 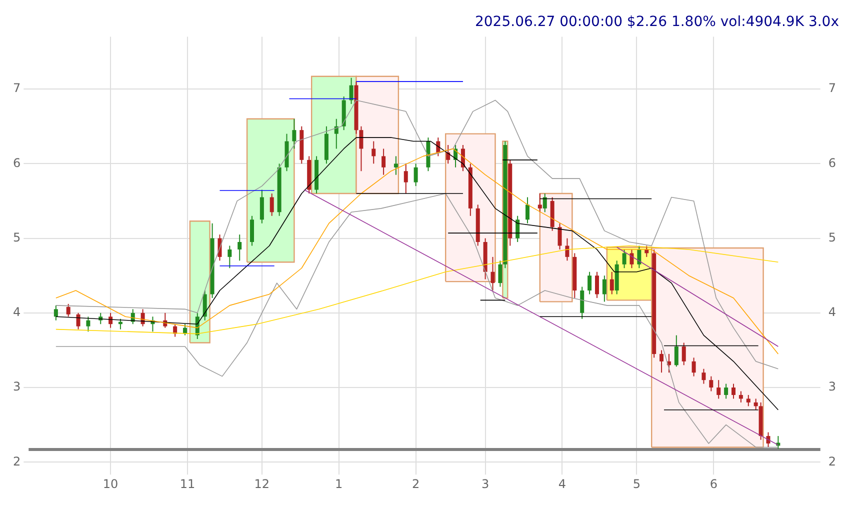 What do you see at coordinates (832, 237) in the screenshot?
I see `y2-tick-label: 5` at bounding box center [832, 237].